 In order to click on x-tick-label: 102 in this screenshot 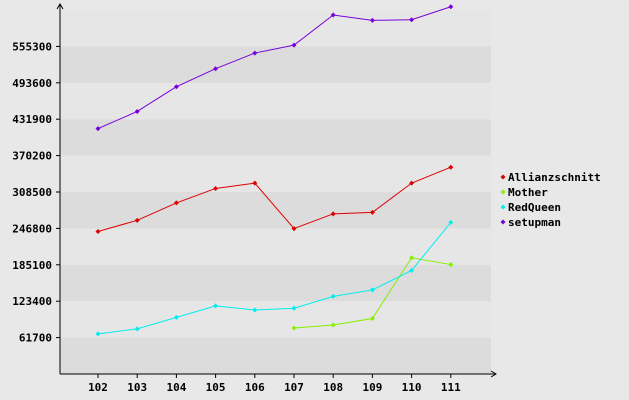, I will do `click(98, 387)`.